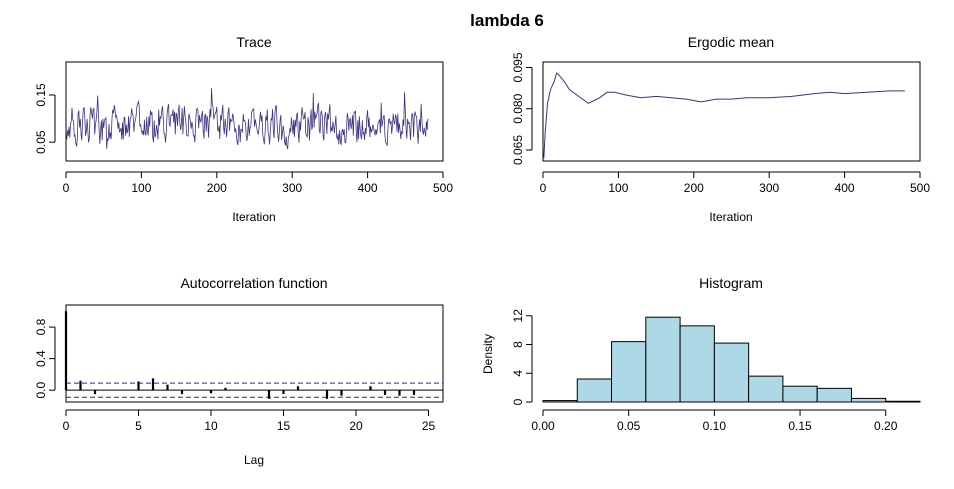 This screenshot has height=489, width=954. Describe the element at coordinates (518, 316) in the screenshot. I see `histogram-y-tick-label: 12` at that location.